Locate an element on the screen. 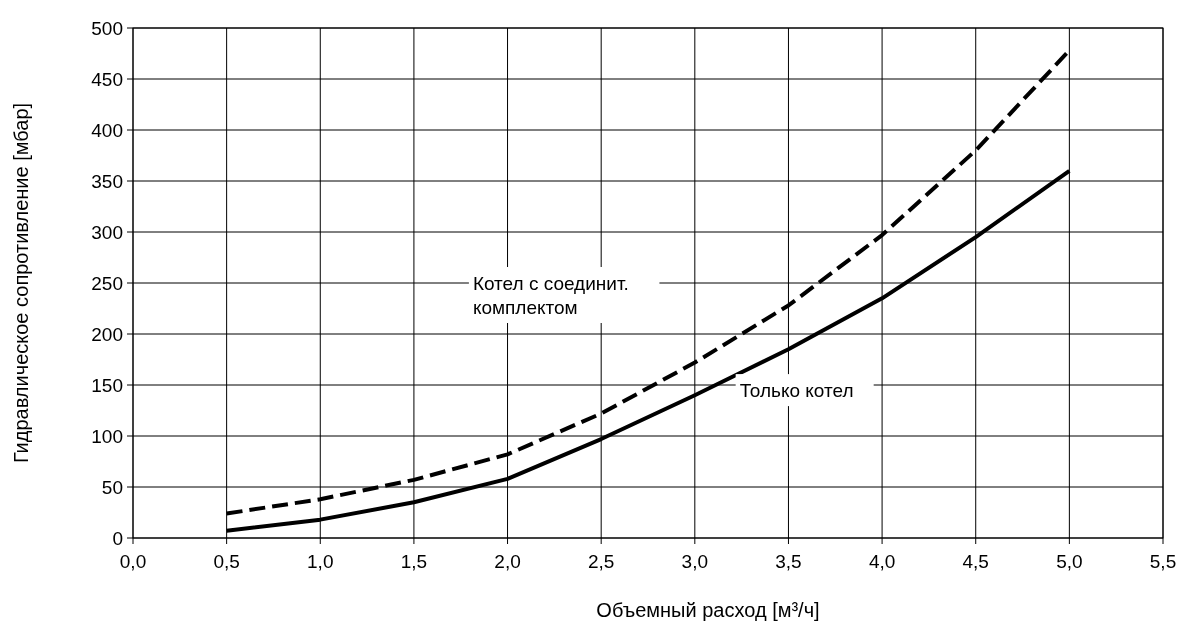 This screenshot has height=637, width=1183. y-tick-label: 300 is located at coordinates (107, 232).